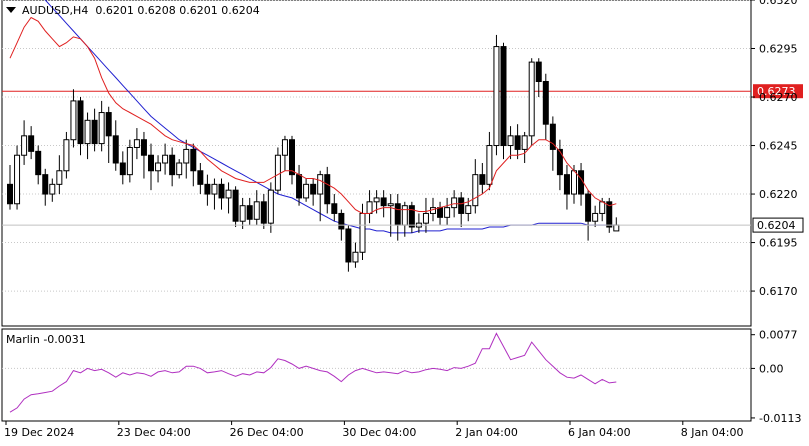 The height and width of the screenshot is (446, 809). What do you see at coordinates (402, 91) in the screenshot?
I see `resistance-line-group: 0.6273` at bounding box center [402, 91].